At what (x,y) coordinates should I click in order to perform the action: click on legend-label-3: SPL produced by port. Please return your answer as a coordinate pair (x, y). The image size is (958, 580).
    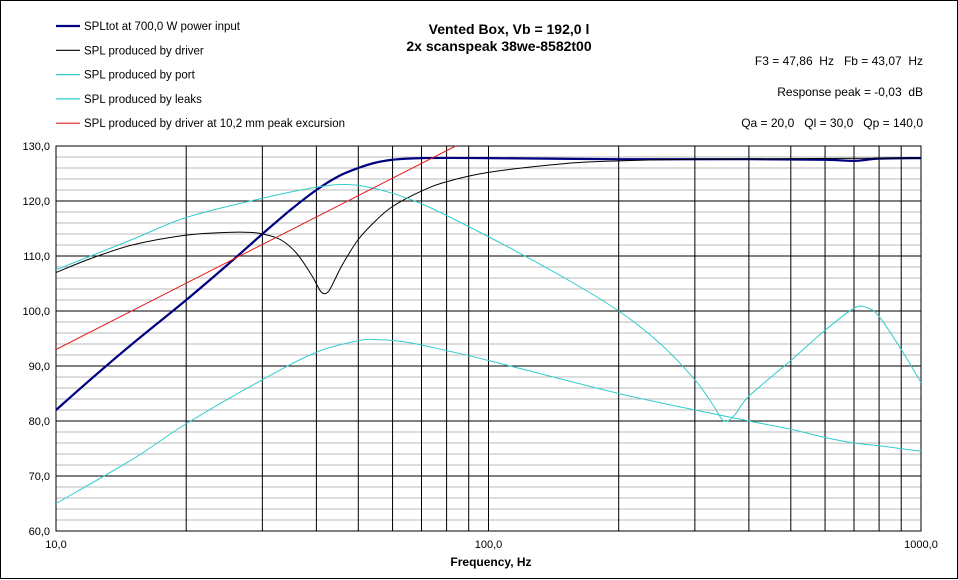
    Looking at the image, I should click on (140, 76).